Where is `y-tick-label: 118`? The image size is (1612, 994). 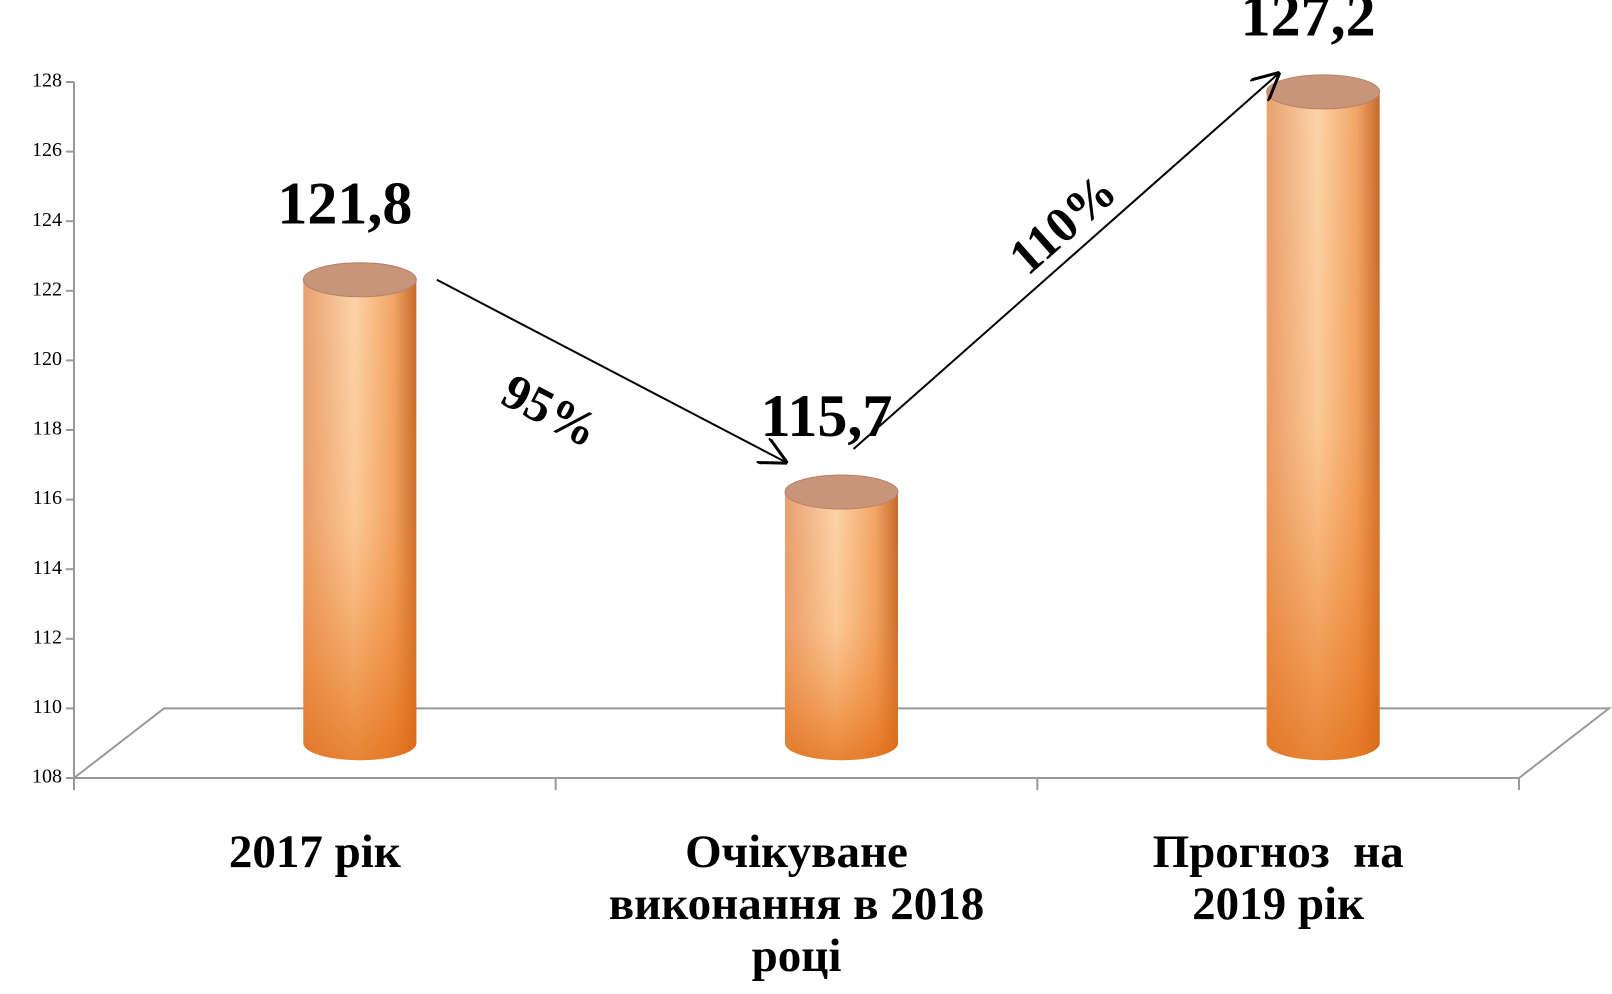 y-tick-label: 118 is located at coordinates (47, 429).